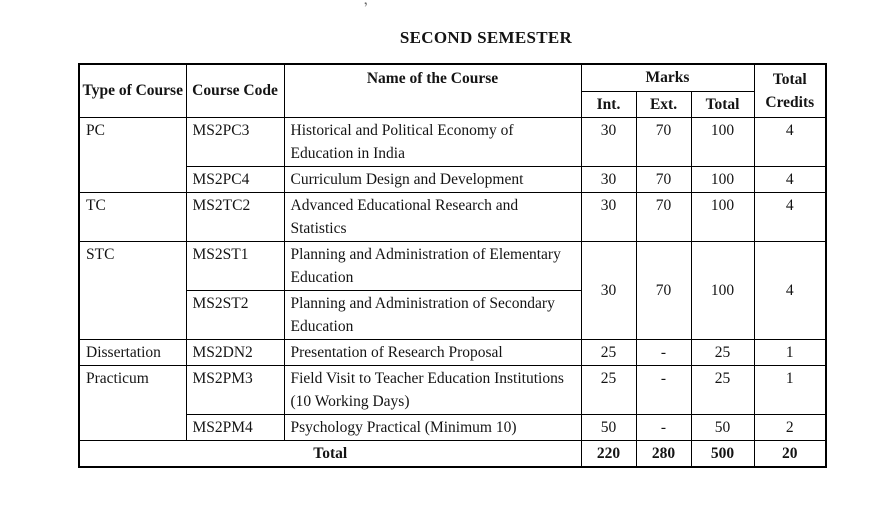  I want to click on cell-marks-total: 50, so click(722, 427).